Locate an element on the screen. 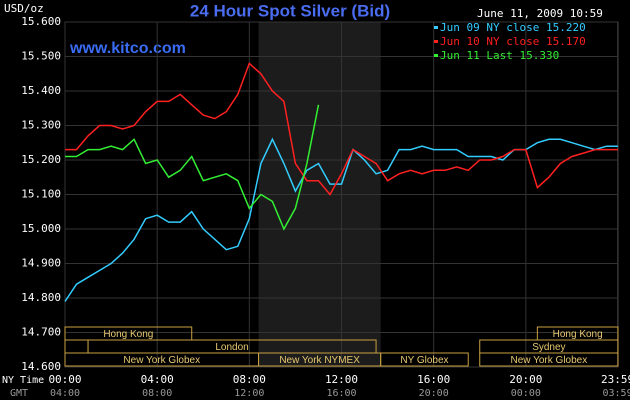 The height and width of the screenshot is (400, 630). y-tick-label: 15.000 is located at coordinates (41, 228).